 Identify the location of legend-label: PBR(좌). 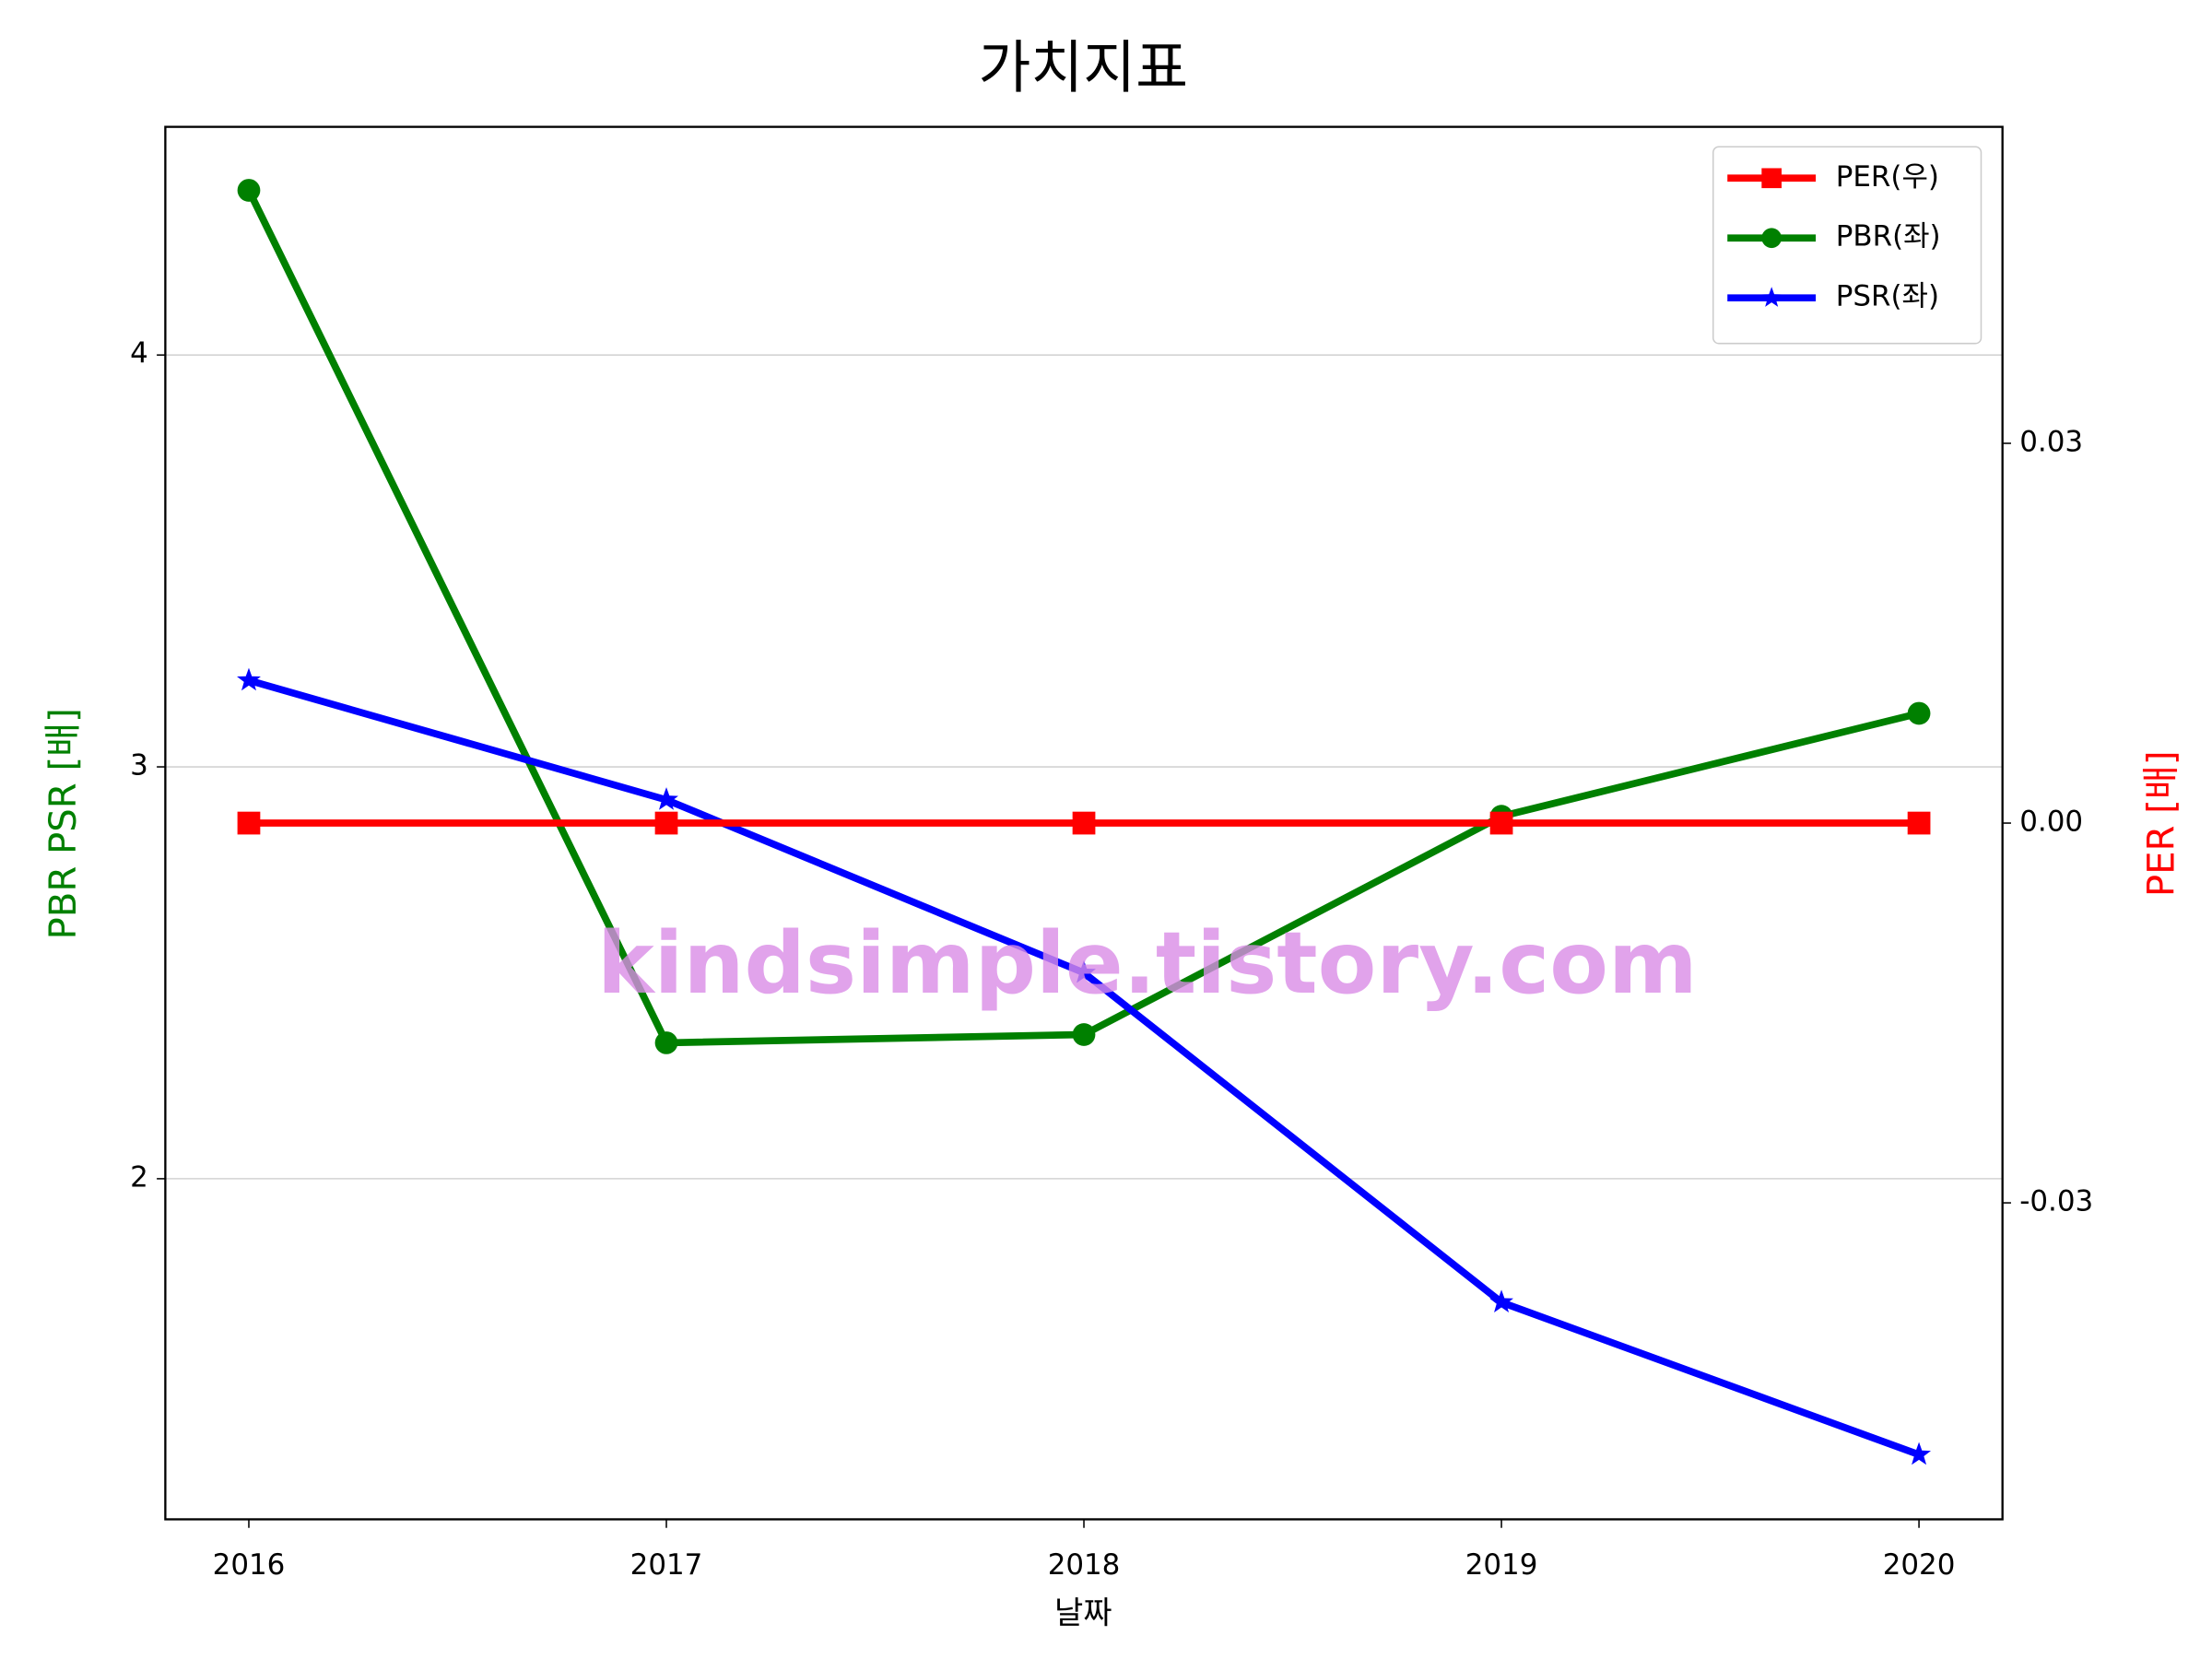
(1888, 236).